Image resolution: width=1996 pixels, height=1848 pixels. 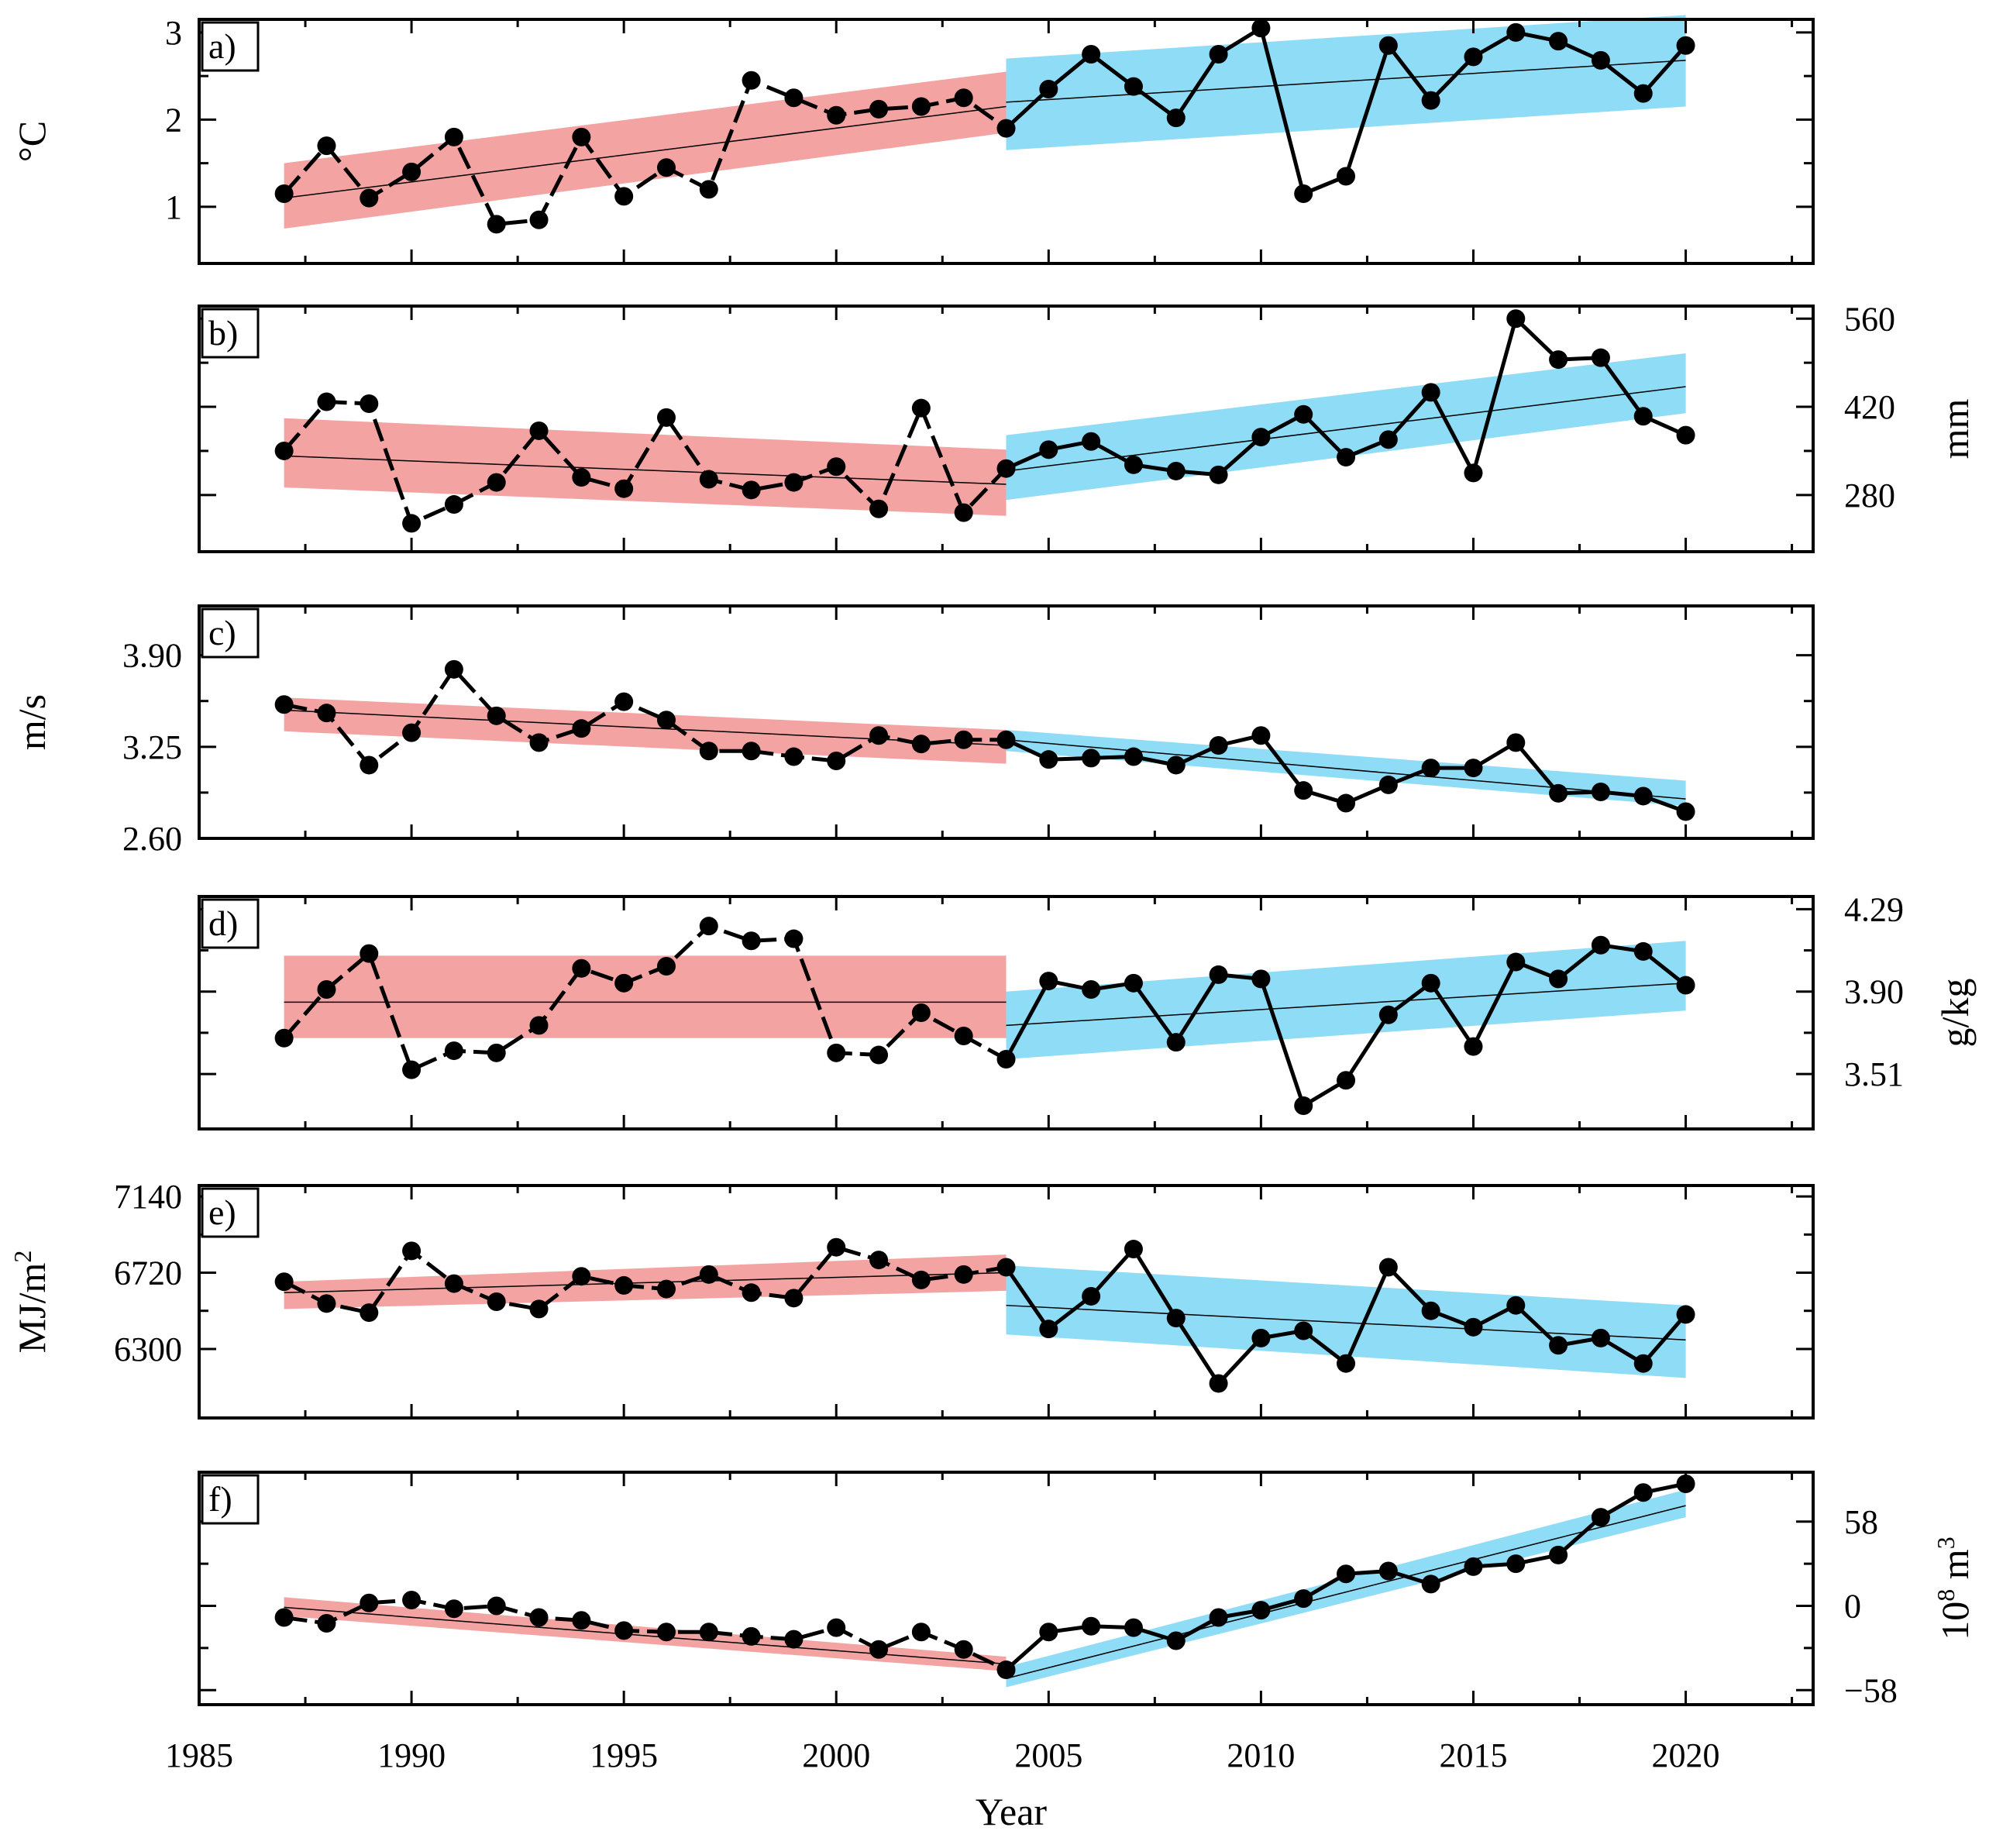 What do you see at coordinates (1048, 1329) in the screenshot?
I see `e-point-2005` at bounding box center [1048, 1329].